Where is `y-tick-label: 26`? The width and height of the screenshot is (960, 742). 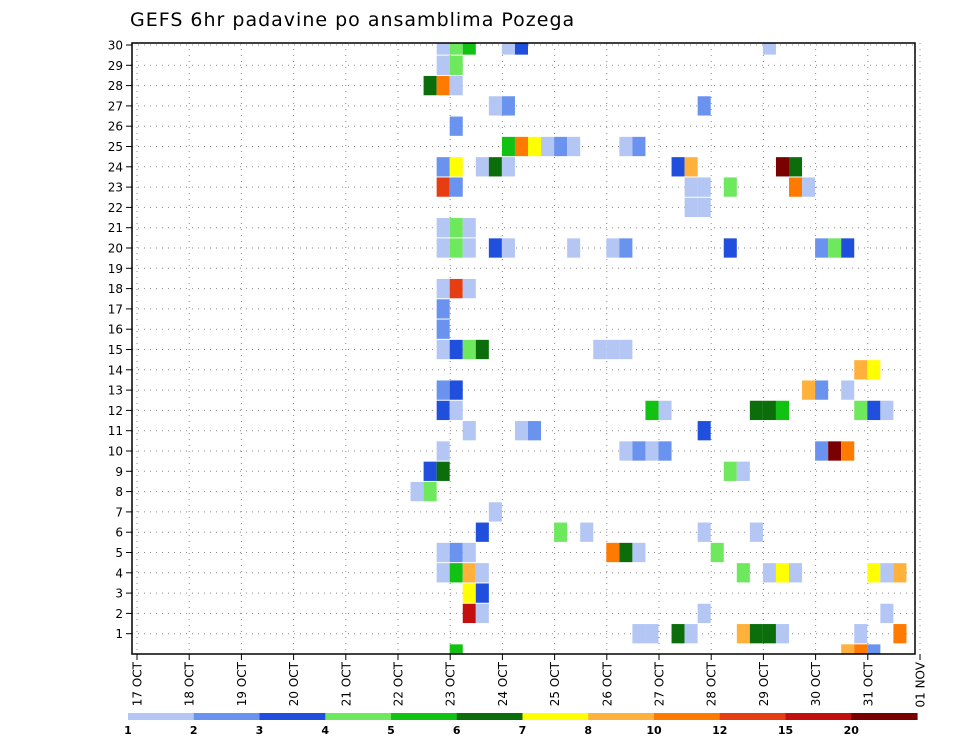 y-tick-label: 26 is located at coordinates (115, 127).